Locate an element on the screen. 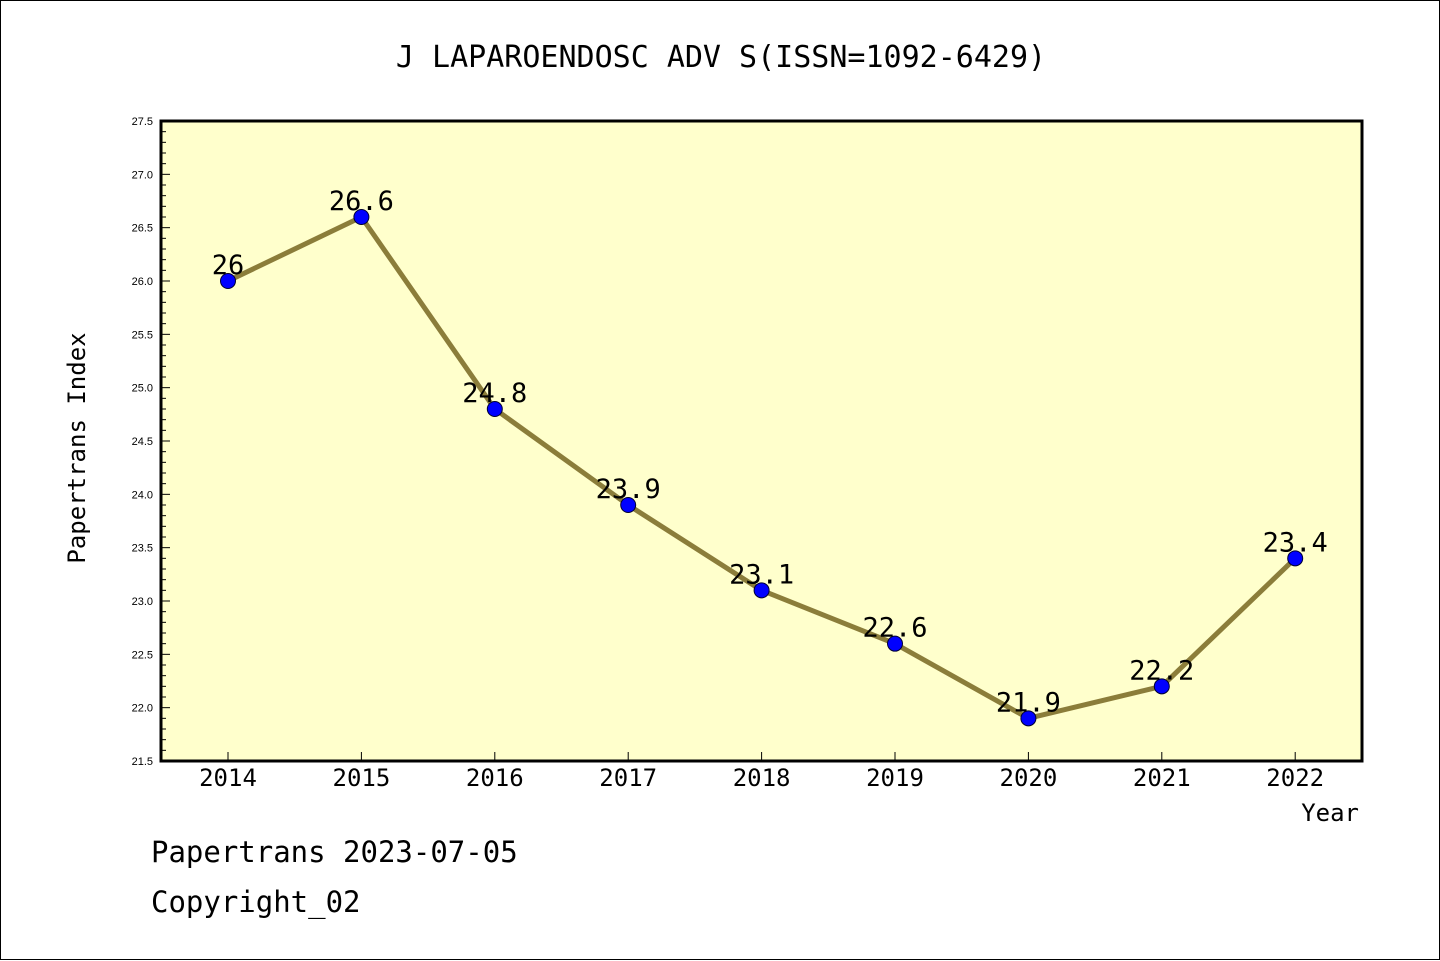 The image size is (1440, 961). data-label: 23.4 is located at coordinates (1295, 542).